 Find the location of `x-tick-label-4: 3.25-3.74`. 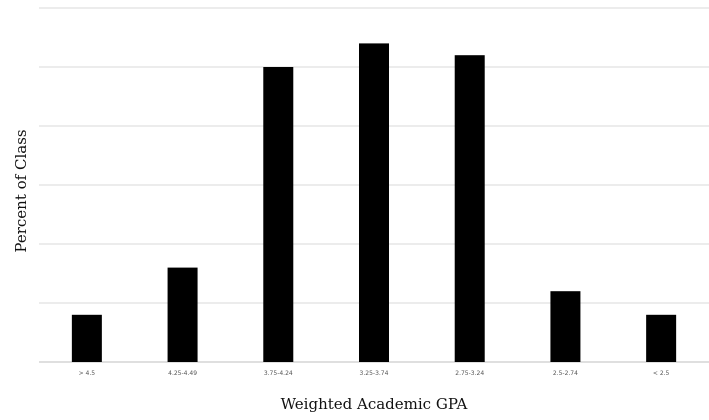

x-tick-label-4: 3.25-3.74 is located at coordinates (374, 373).